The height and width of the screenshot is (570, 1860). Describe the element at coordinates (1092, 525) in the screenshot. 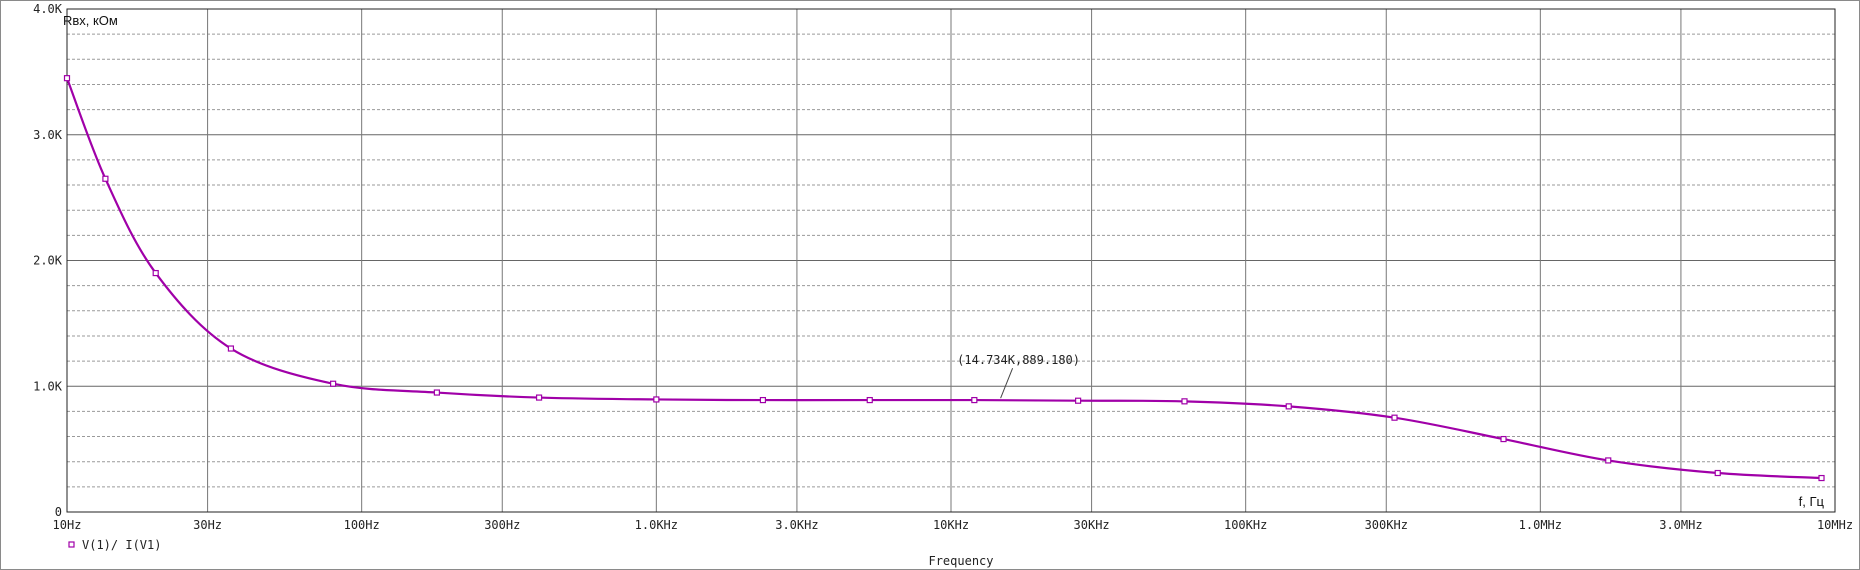

I see `x-tick-label: 30KHz` at that location.